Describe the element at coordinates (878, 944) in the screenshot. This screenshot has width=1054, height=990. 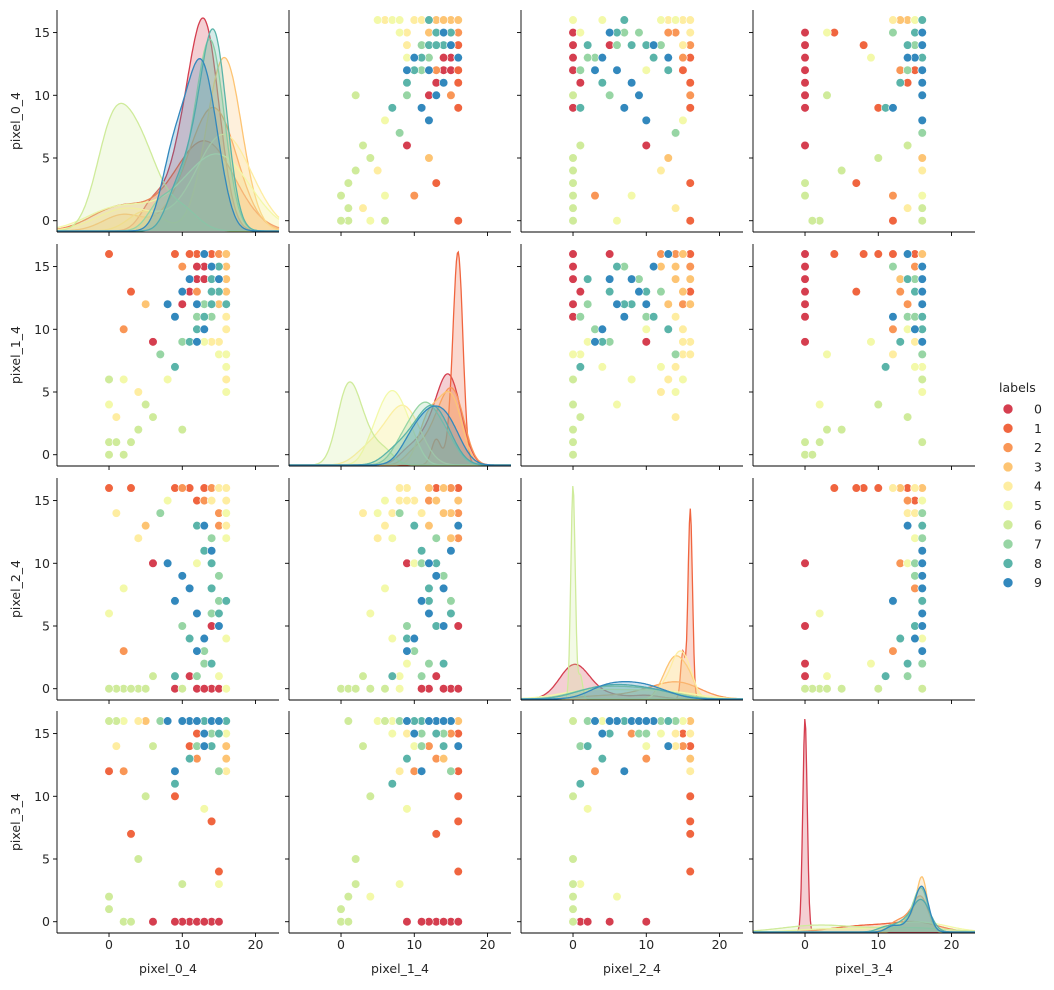
I see `x-tick-label: 10` at that location.